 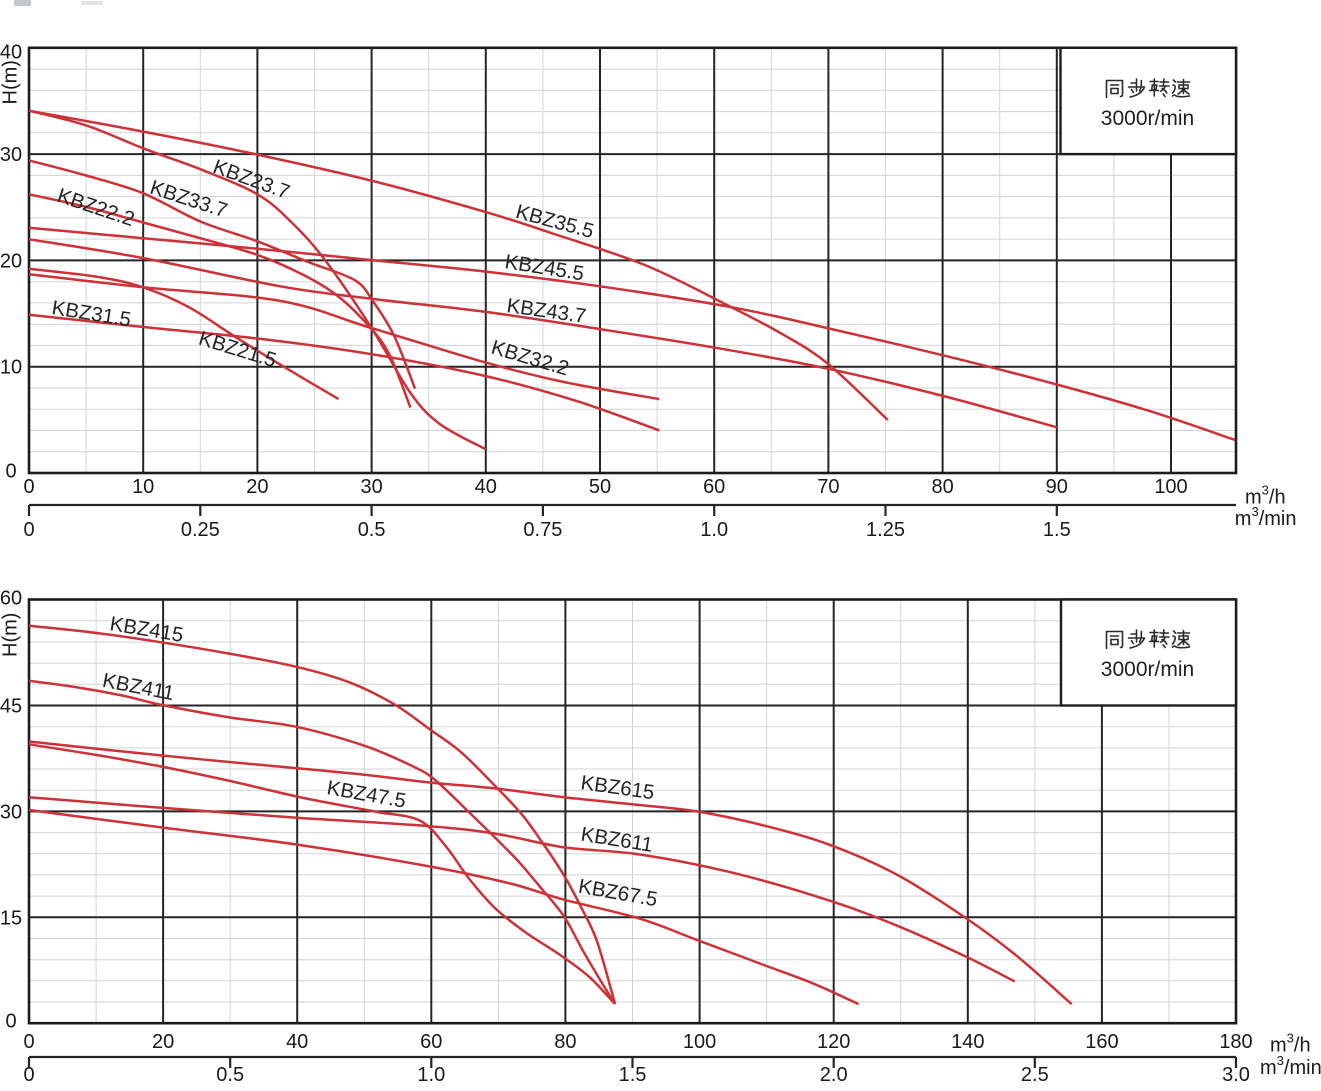 What do you see at coordinates (11, 918) in the screenshot?
I see `svg-text: 15` at bounding box center [11, 918].